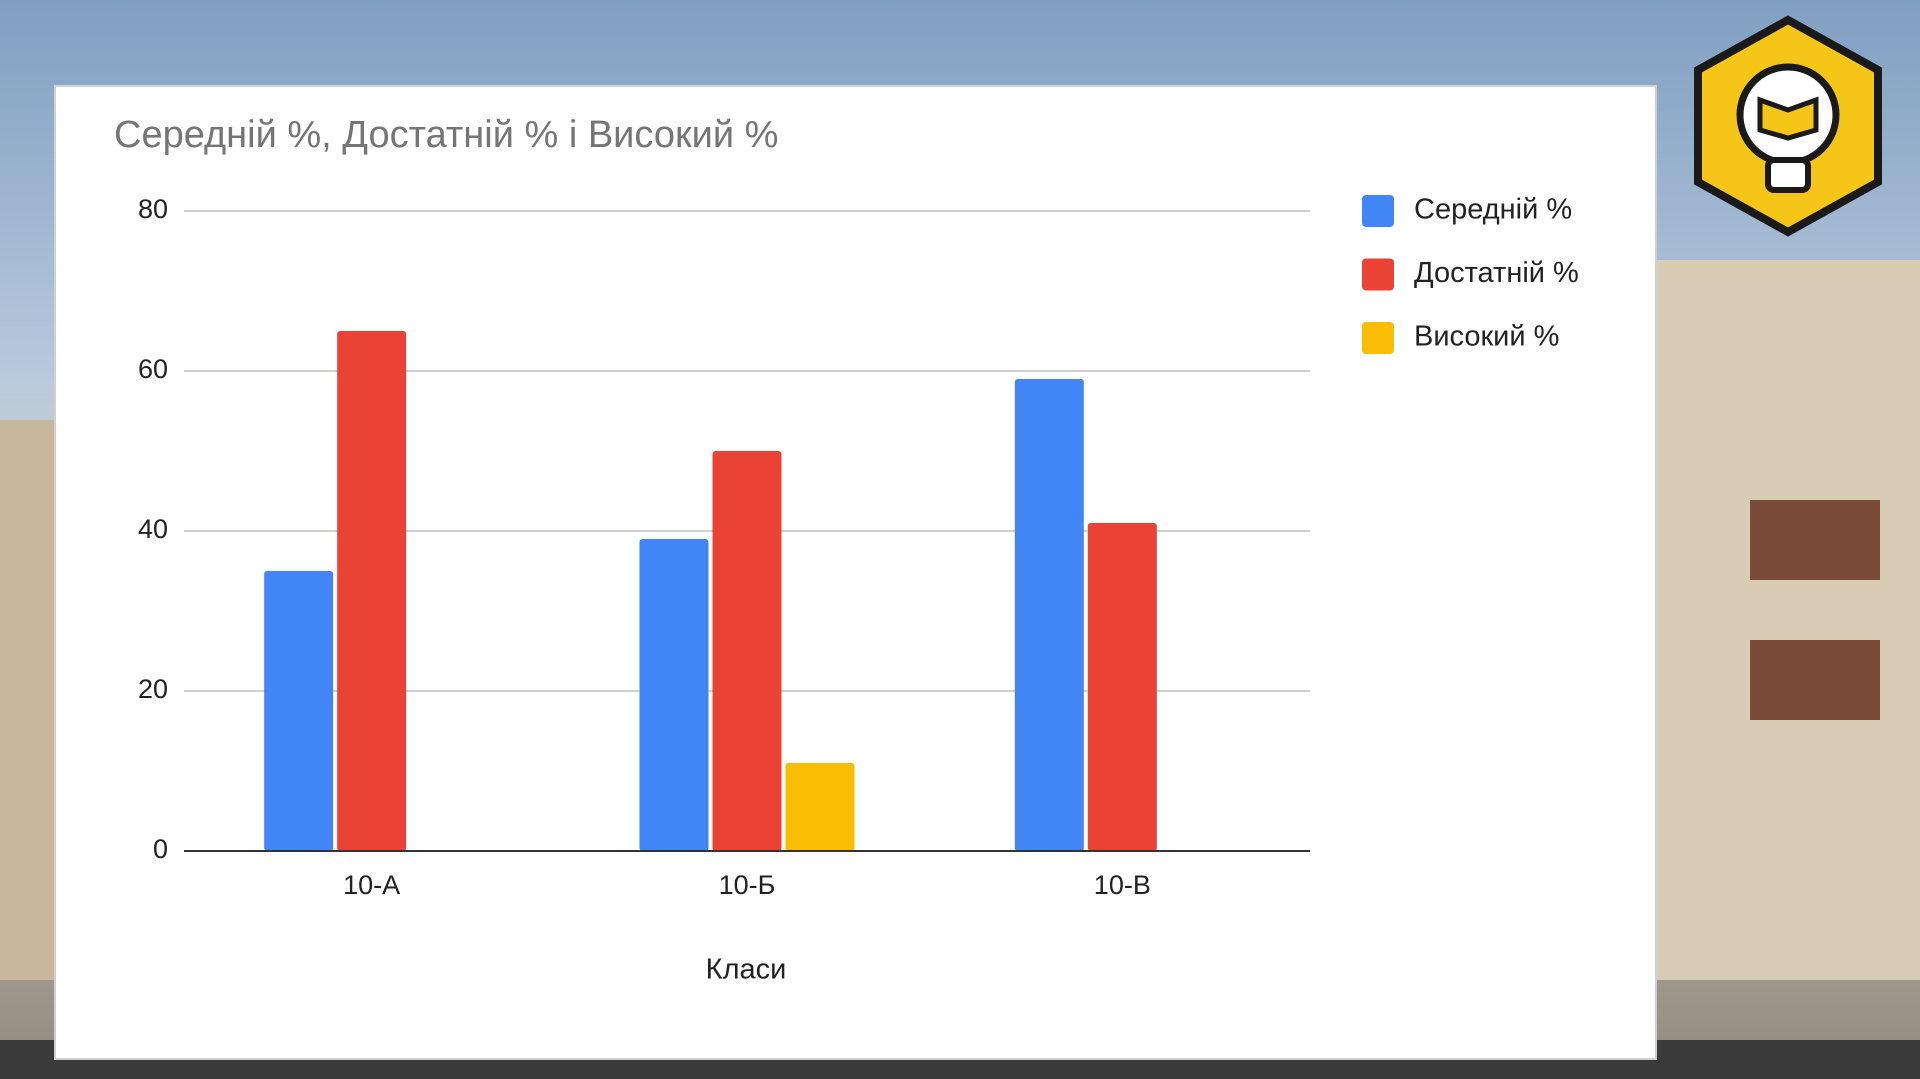 This screenshot has width=1920, height=1079. What do you see at coordinates (1496, 273) in the screenshot?
I see `legend-label: Достатній %` at bounding box center [1496, 273].